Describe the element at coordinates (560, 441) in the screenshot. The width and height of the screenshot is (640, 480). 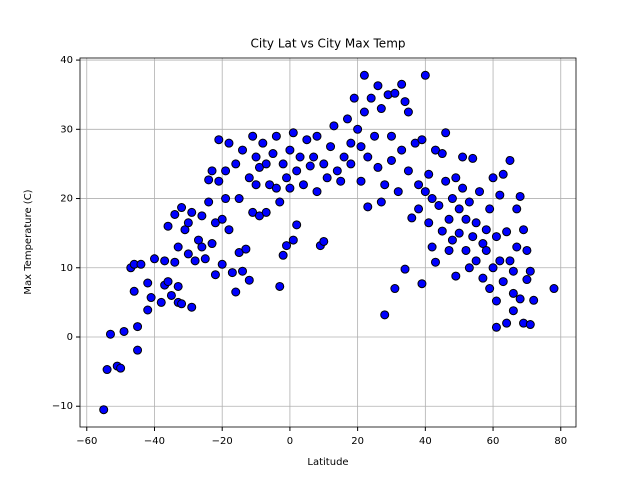
I see `x-tick-label: 80` at that location.